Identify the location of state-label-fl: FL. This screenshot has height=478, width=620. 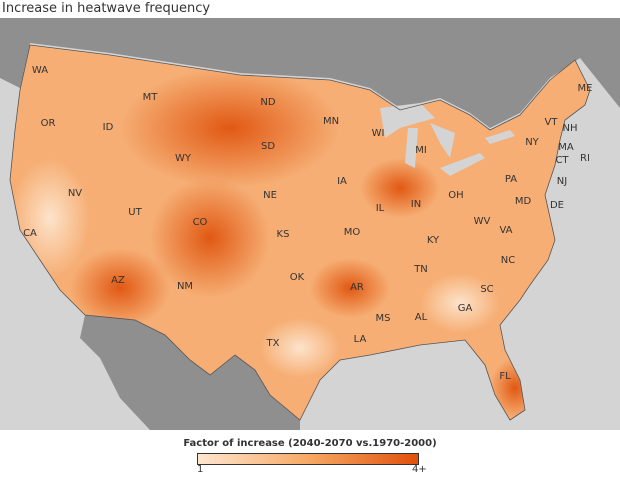
(505, 376).